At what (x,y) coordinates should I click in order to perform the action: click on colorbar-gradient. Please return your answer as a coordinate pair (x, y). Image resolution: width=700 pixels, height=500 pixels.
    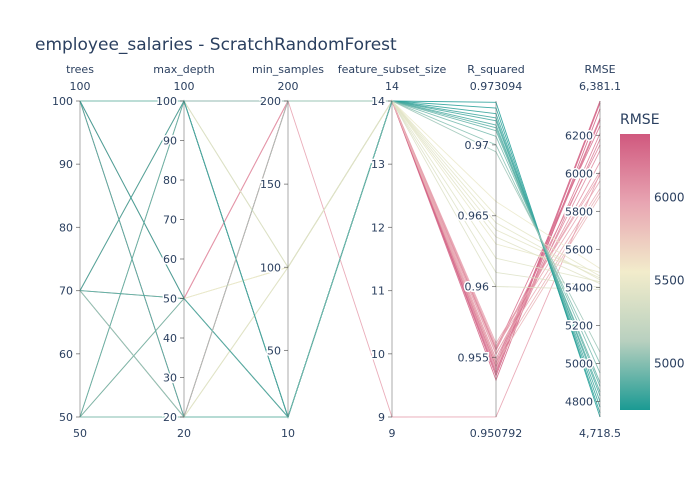
    Looking at the image, I should click on (635, 272).